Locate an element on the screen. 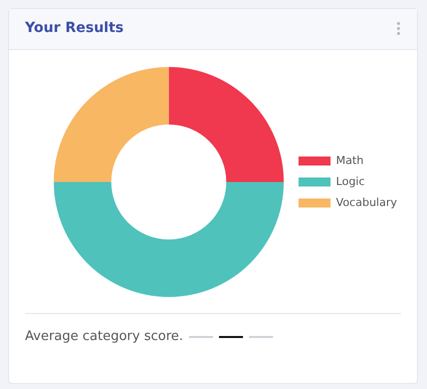  text: Average category score. is located at coordinates (104, 336).